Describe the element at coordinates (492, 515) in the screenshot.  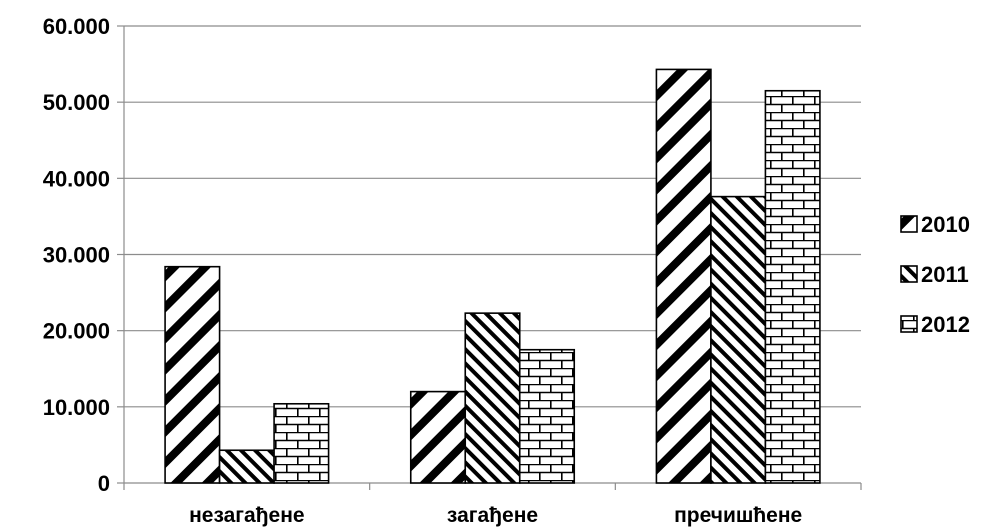
I see `x-tick-label: загађене` at that location.